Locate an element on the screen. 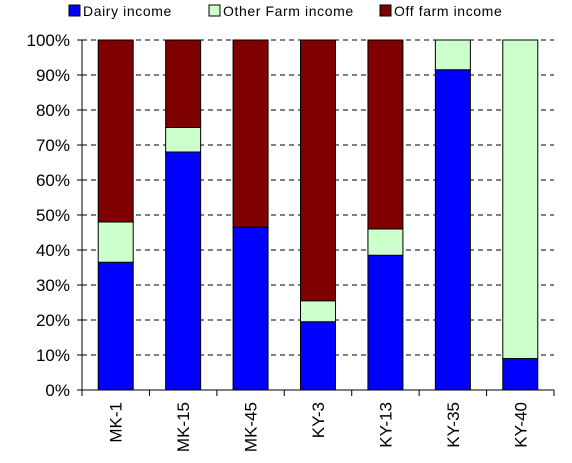 The height and width of the screenshot is (463, 572). y-tick-label: 30% is located at coordinates (53, 285).